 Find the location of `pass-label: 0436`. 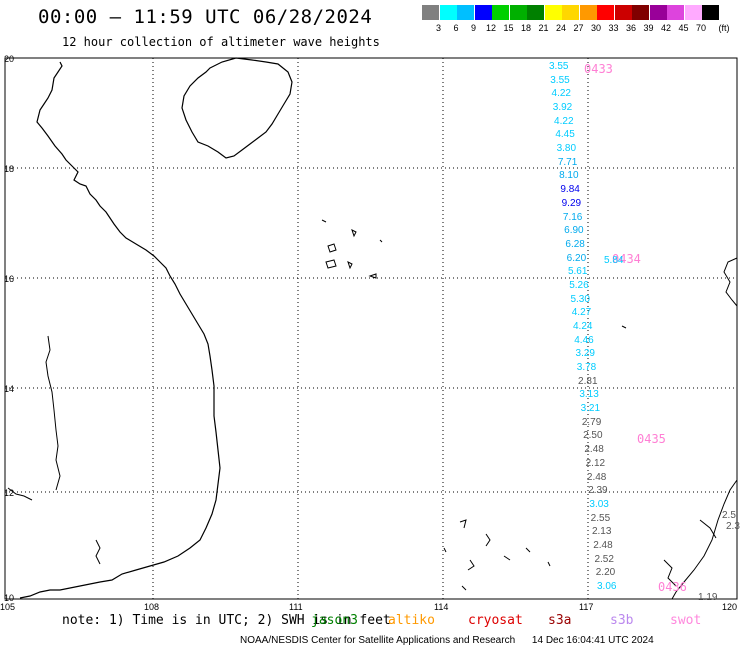

pass-label: 0436 is located at coordinates (672, 587).